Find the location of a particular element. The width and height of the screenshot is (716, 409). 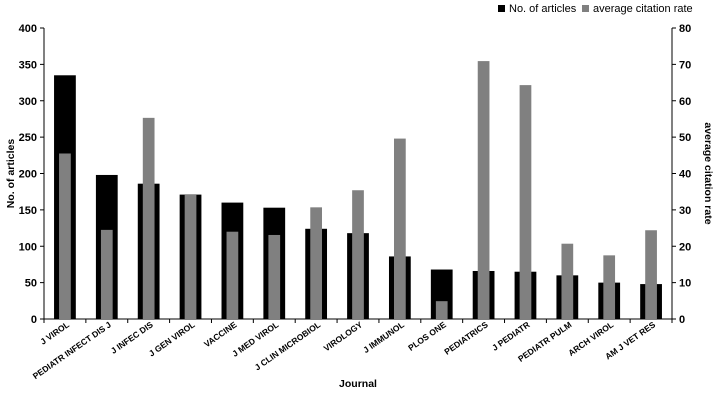

legend-label-articles: No. of articles is located at coordinates (543, 9).